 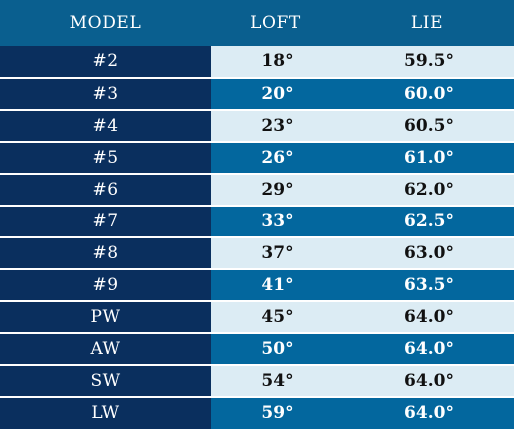 I want to click on lie-cell: 62.0°, so click(x=427, y=190).